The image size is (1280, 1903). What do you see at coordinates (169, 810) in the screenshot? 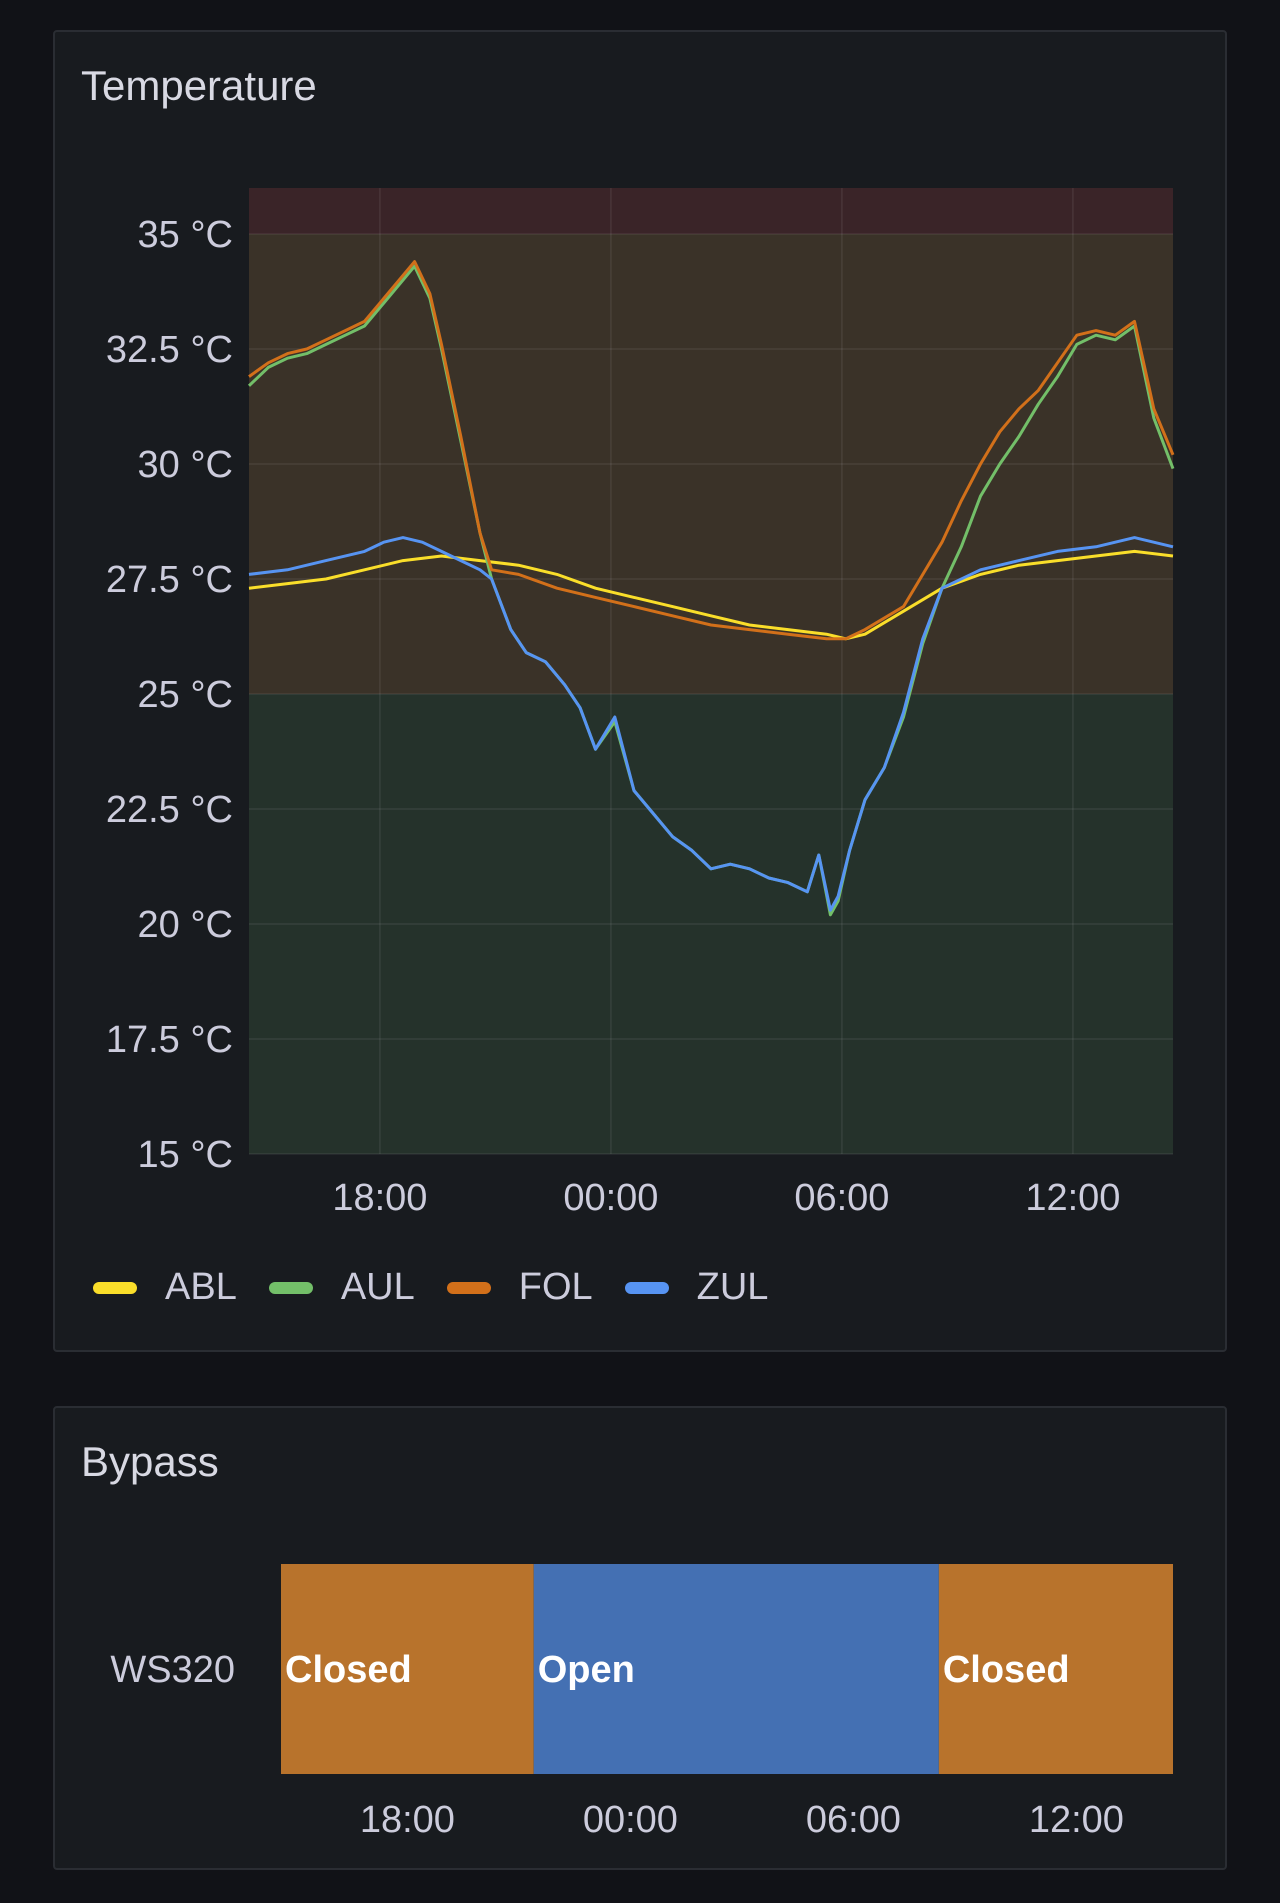
I see `y-tick-label: 22.5 °C` at bounding box center [169, 810].